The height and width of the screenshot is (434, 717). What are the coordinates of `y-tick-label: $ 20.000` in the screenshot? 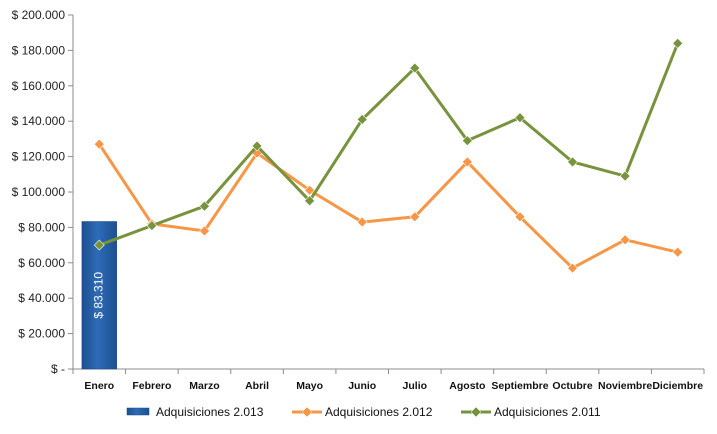 It's located at (41, 334).